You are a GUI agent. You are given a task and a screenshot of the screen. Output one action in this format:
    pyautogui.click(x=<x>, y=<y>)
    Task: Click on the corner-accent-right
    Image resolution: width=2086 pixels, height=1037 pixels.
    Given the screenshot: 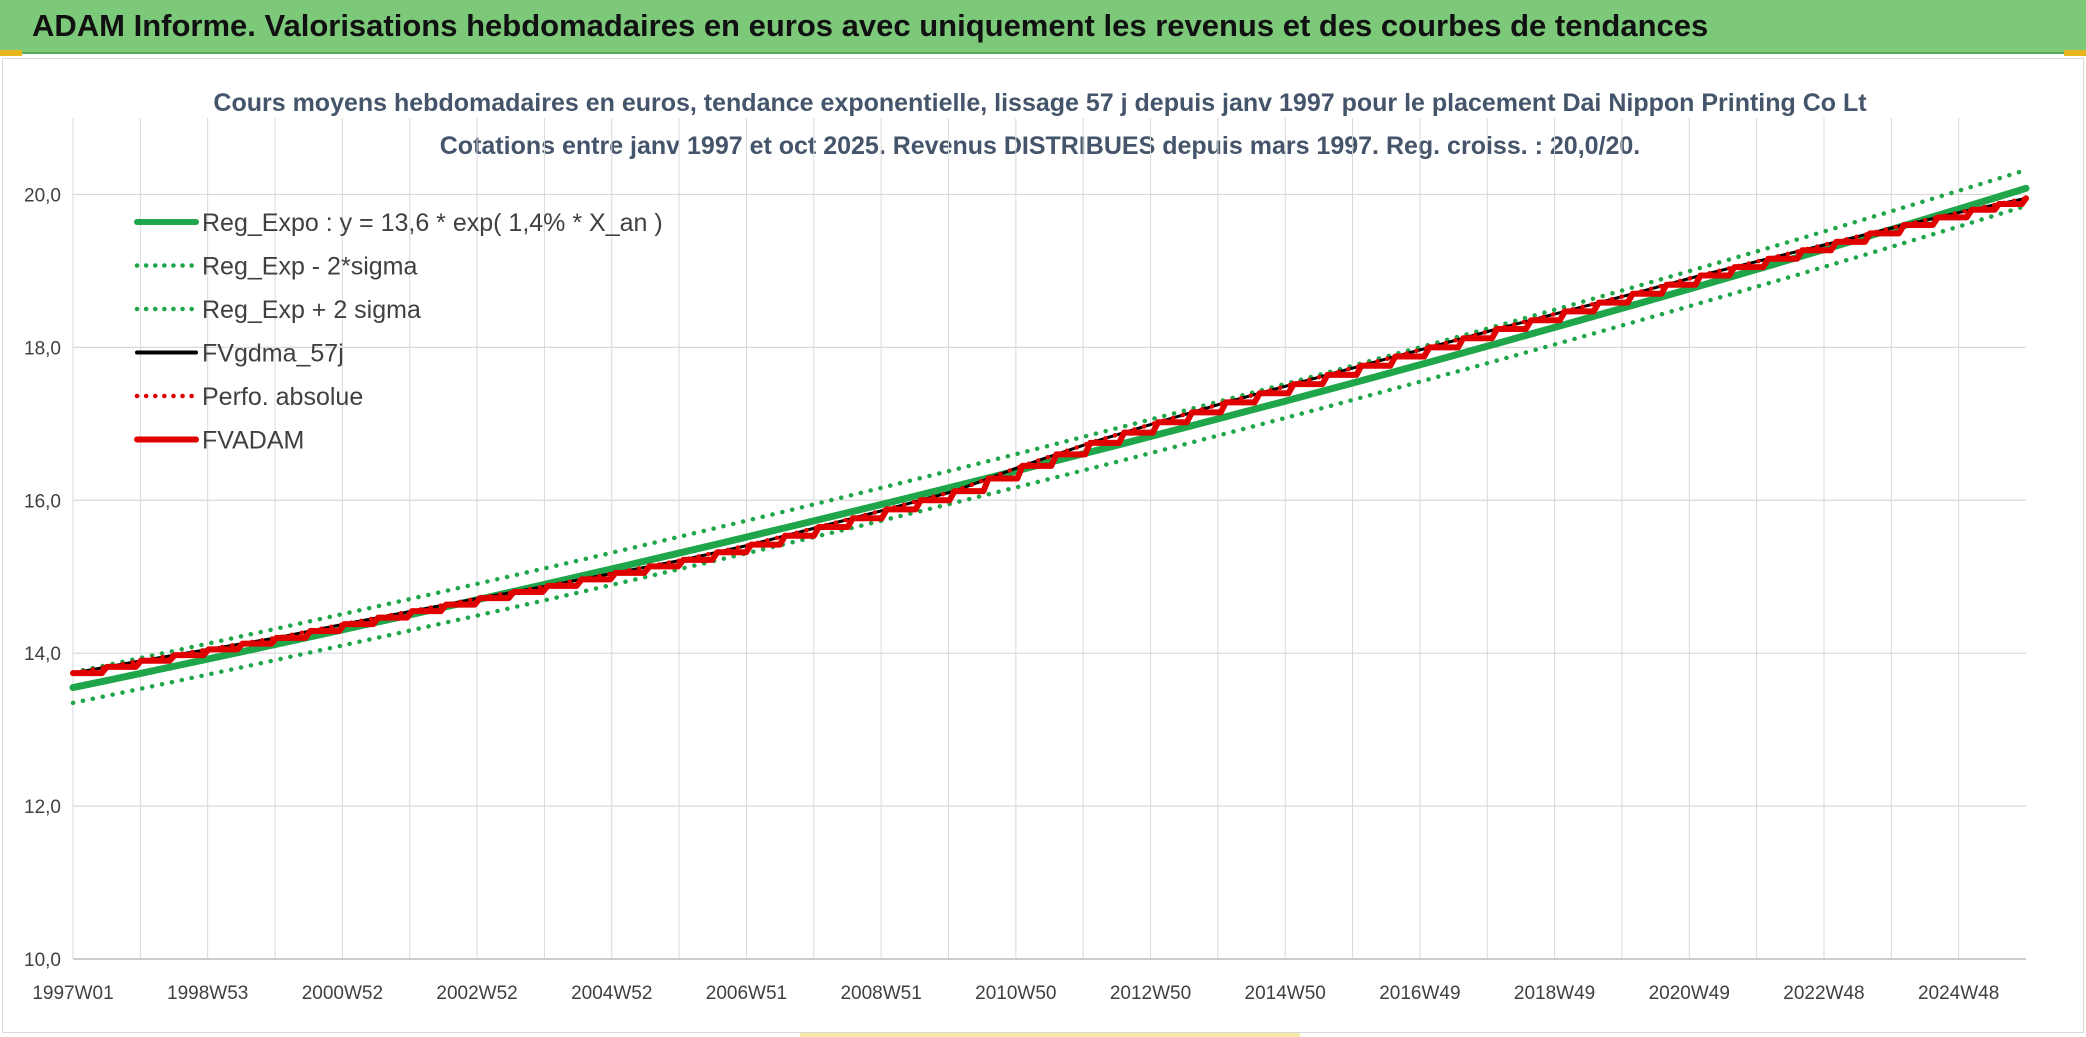 What is the action you would take?
    pyautogui.click(x=2075, y=53)
    